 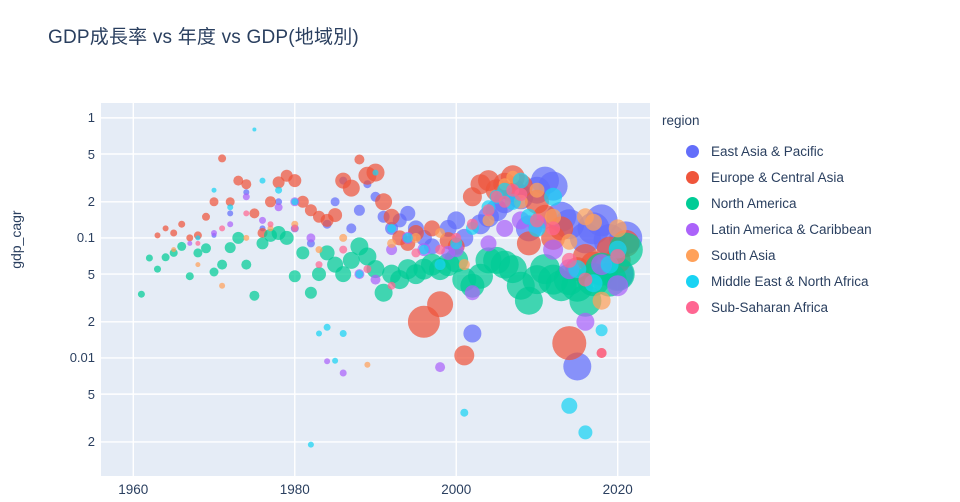 What do you see at coordinates (807, 229) in the screenshot?
I see `legend-item-latin-america-caribbean: Latin America & Caribbean` at bounding box center [807, 229].